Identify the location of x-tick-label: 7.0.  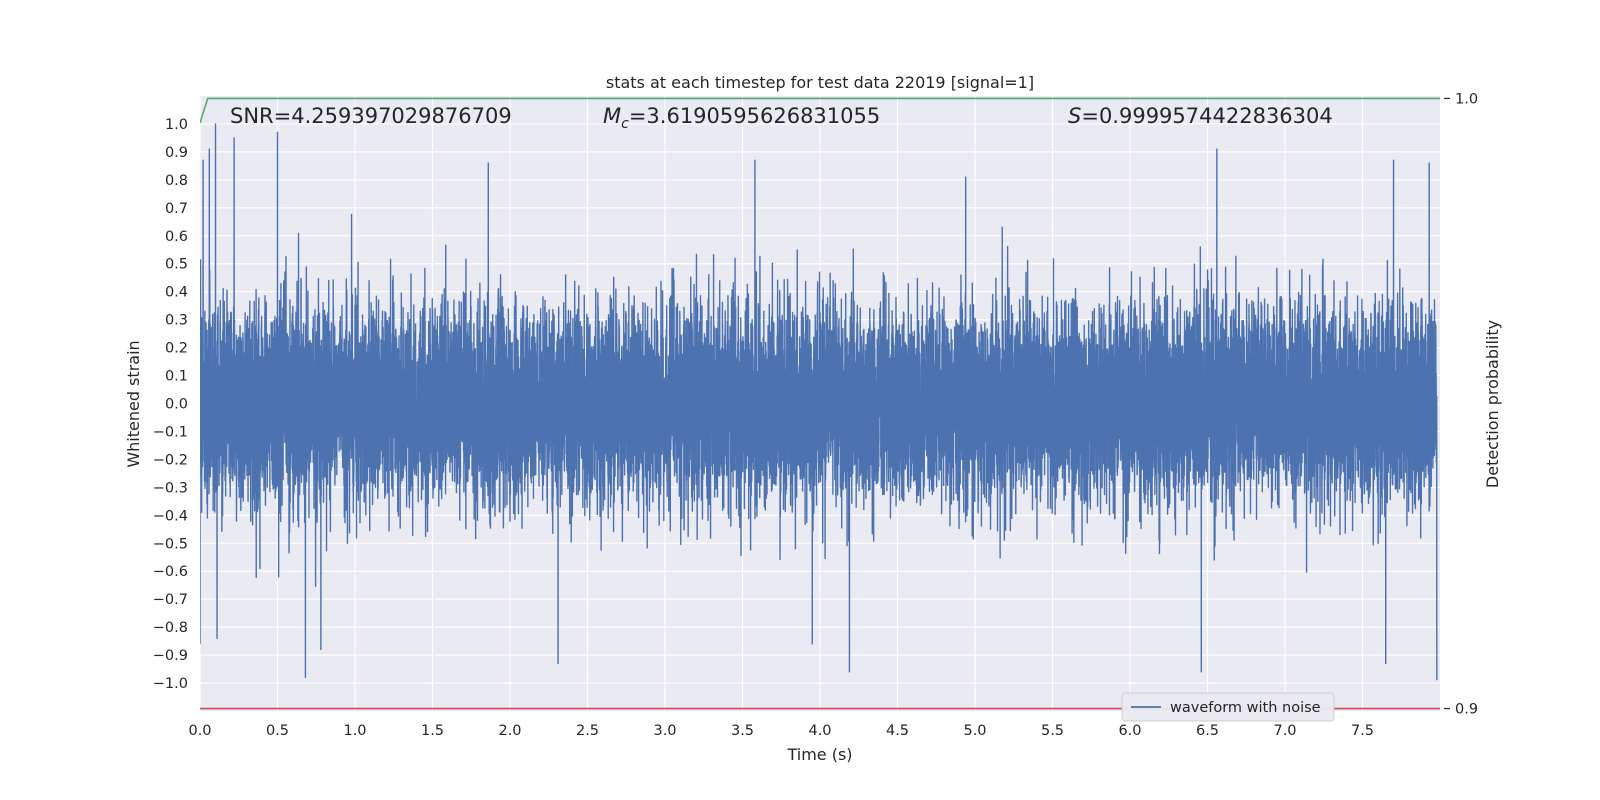
(1284, 731).